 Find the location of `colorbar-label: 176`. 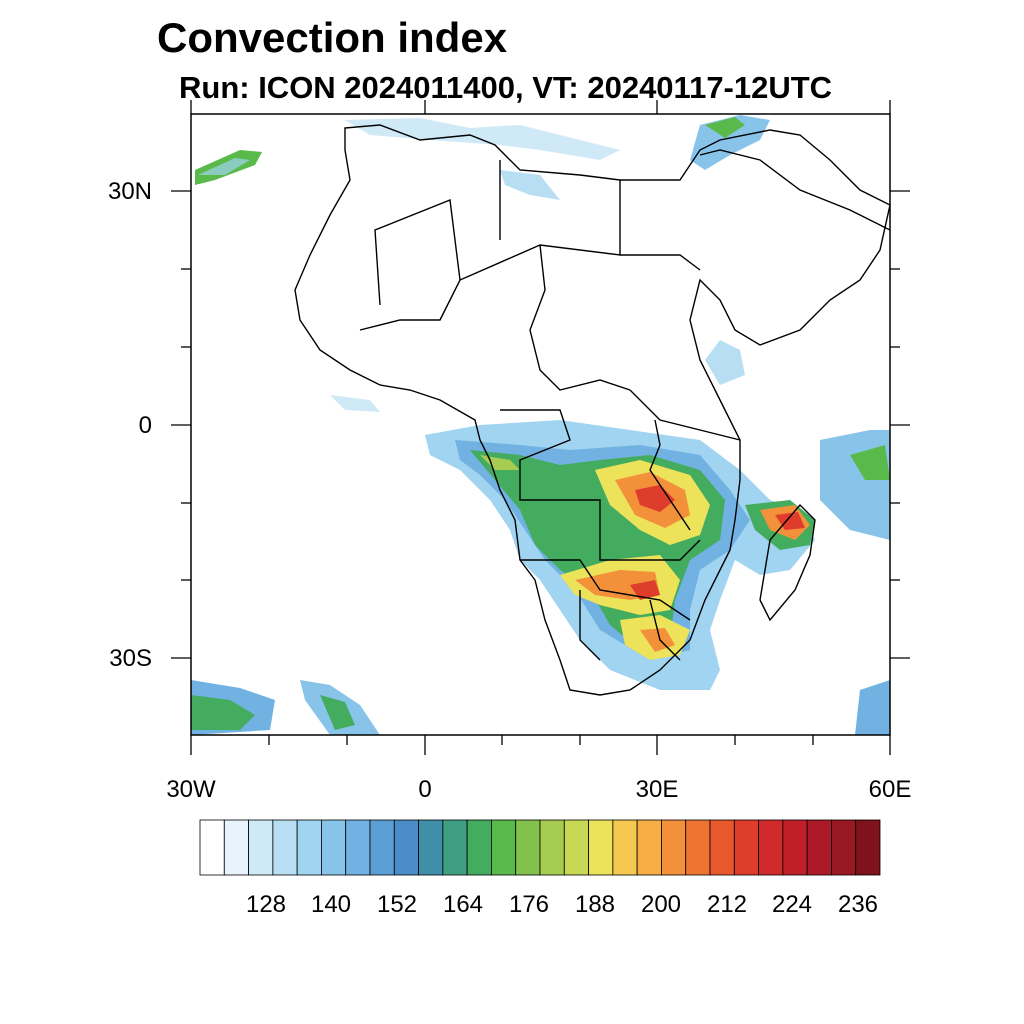

colorbar-label: 176 is located at coordinates (529, 904).